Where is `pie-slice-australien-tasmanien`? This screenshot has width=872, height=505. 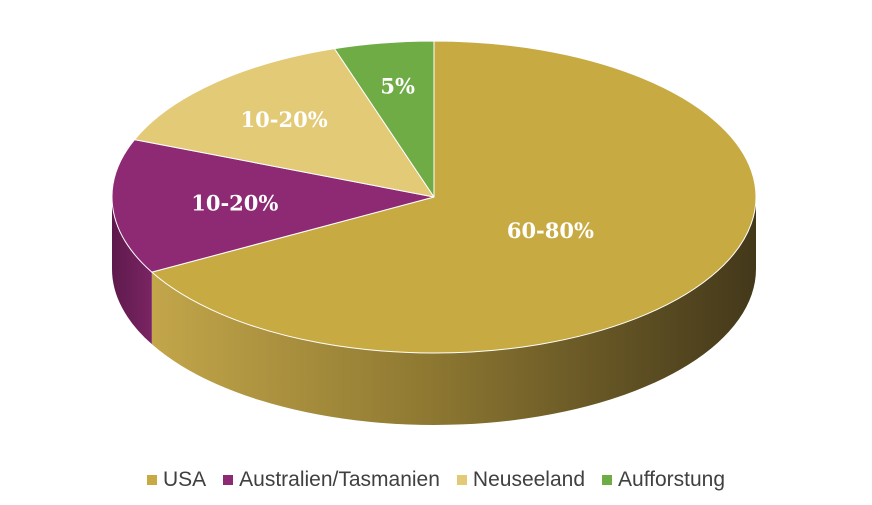
pie-slice-australien-tasmanien is located at coordinates (273, 206).